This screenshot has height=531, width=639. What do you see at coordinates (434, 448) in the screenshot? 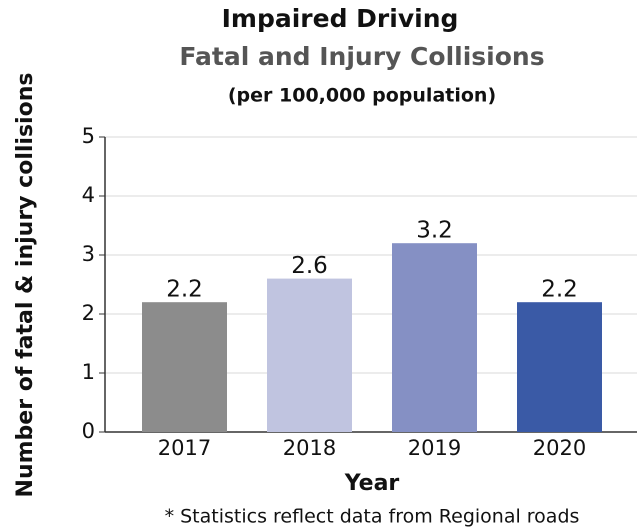
I see `x-tick-label: 2019` at bounding box center [434, 448].